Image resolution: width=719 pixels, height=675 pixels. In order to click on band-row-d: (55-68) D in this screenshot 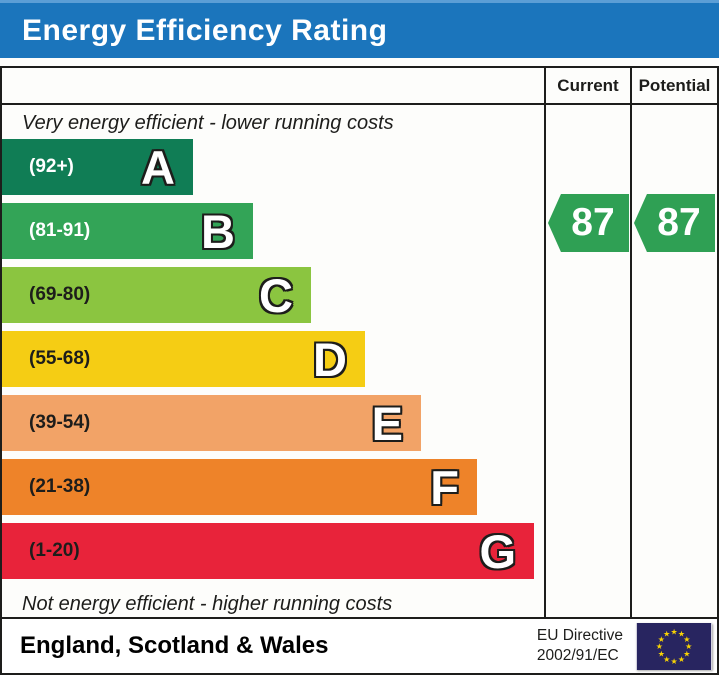, I will do `click(273, 359)`.